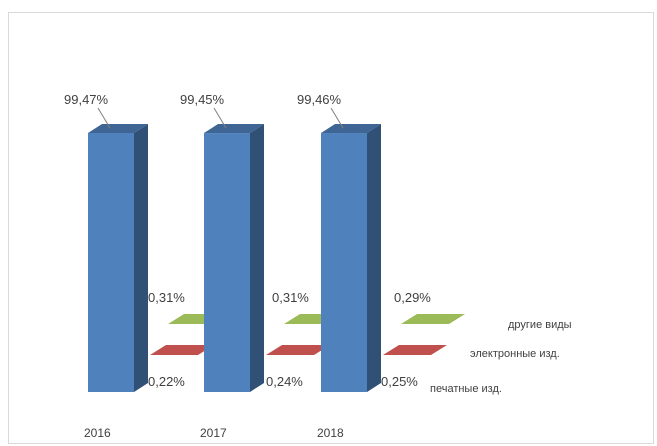  I want to click on series-label-print: печатные изд., so click(466, 389).